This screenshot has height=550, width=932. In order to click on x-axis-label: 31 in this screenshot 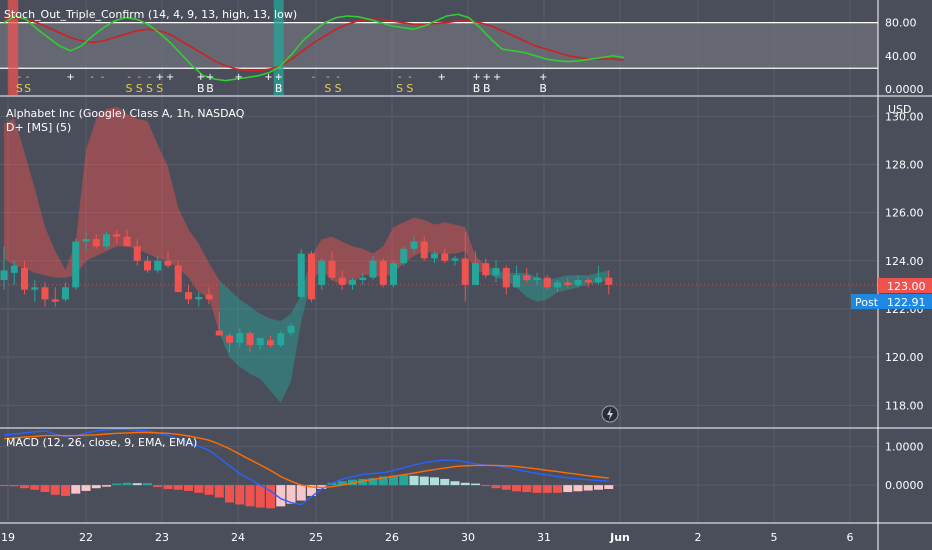, I will do `click(544, 537)`.